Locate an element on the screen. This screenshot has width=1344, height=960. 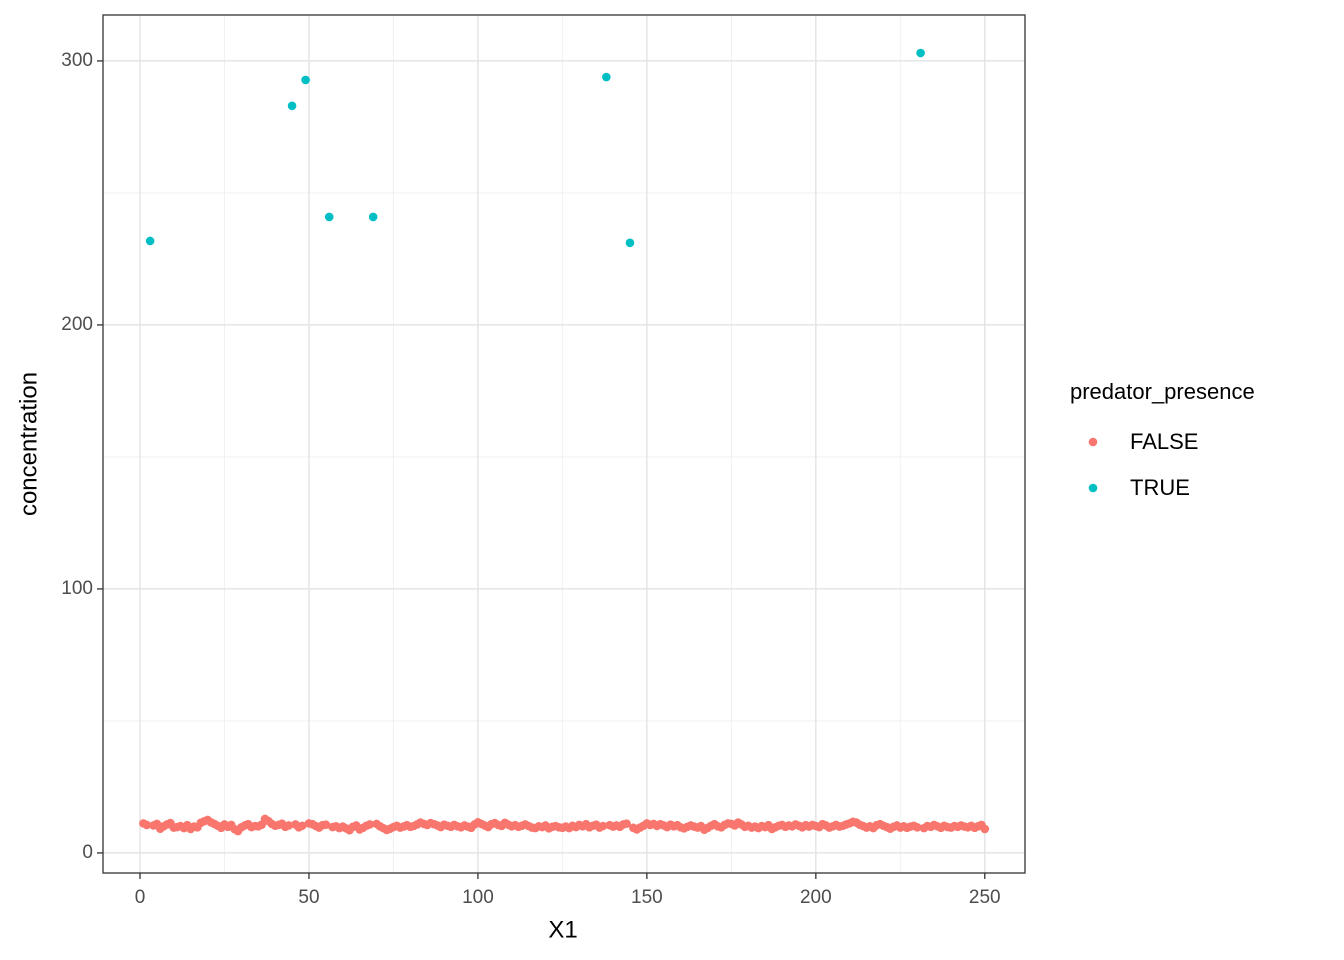
y-tick-label: 0 is located at coordinates (87, 852).